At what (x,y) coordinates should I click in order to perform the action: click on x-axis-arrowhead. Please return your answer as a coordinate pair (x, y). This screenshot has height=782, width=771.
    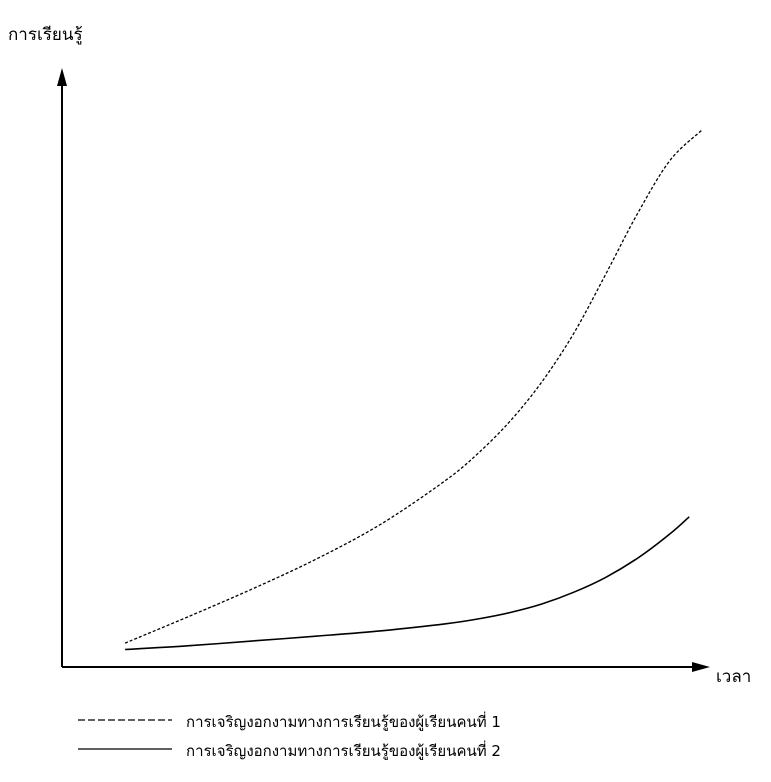
    Looking at the image, I should click on (701, 667).